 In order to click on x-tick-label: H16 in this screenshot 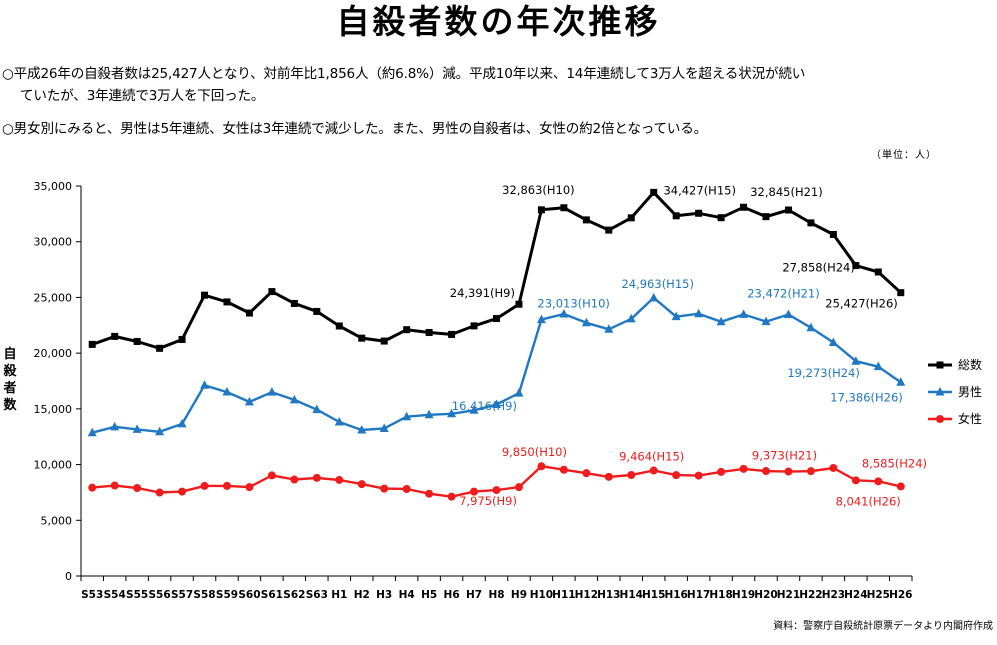, I will do `click(675, 595)`.